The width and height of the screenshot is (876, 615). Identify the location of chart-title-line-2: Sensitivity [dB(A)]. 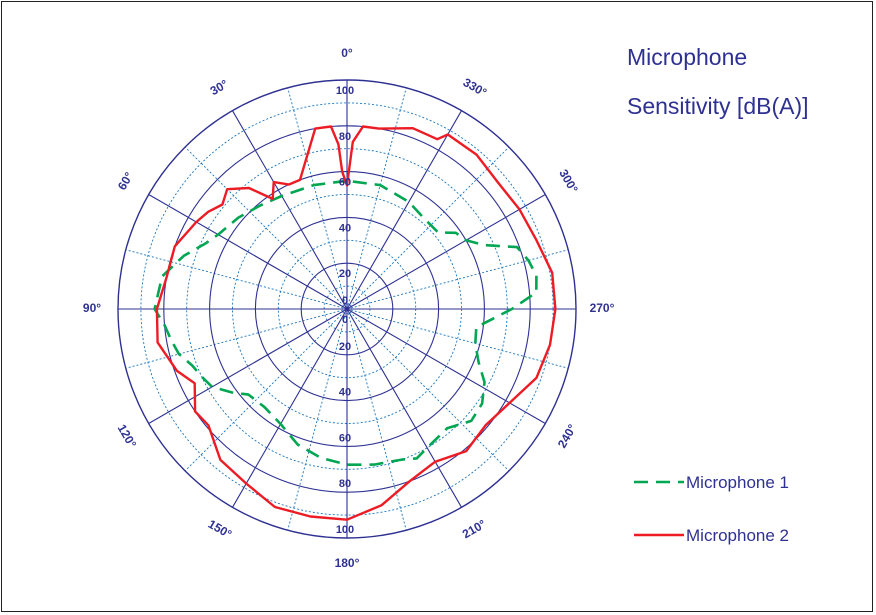
(718, 106).